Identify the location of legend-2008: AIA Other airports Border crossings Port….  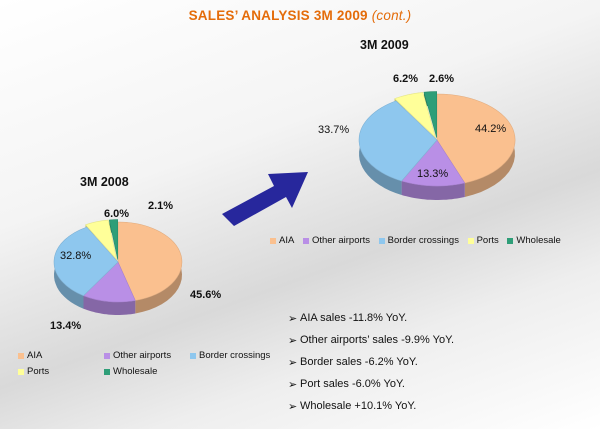
(148, 366).